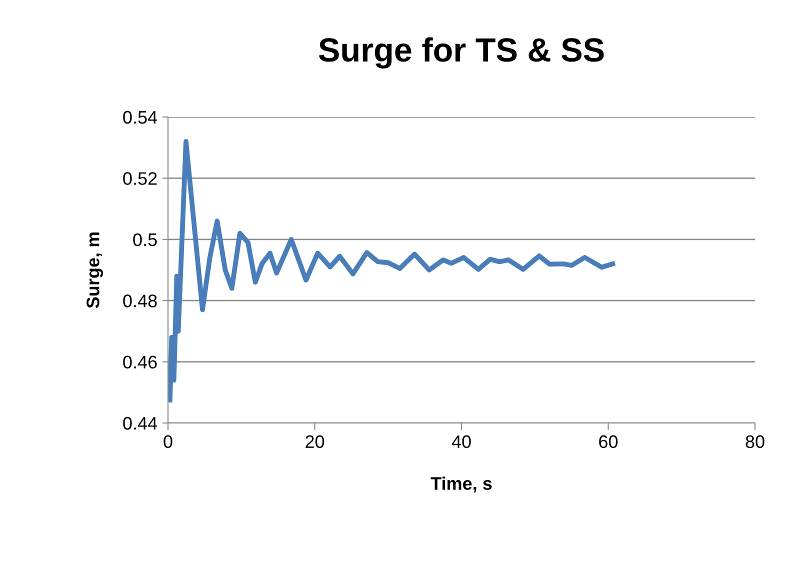 This screenshot has height=562, width=789. Describe the element at coordinates (145, 239) in the screenshot. I see `y-tick-label: 0.5` at that location.